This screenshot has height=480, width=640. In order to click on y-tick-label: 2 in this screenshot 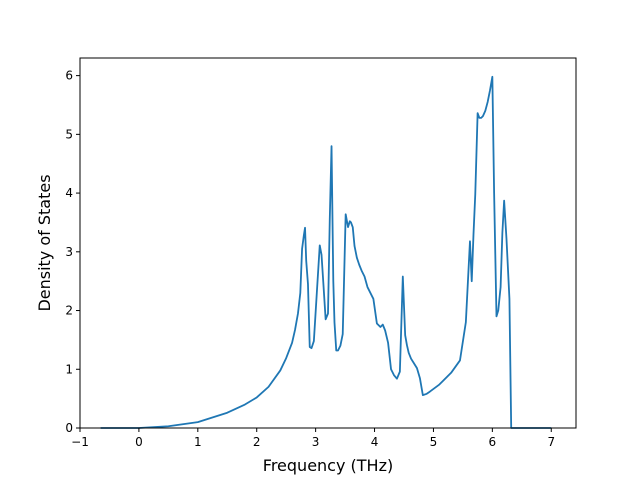, I will do `click(69, 311)`.